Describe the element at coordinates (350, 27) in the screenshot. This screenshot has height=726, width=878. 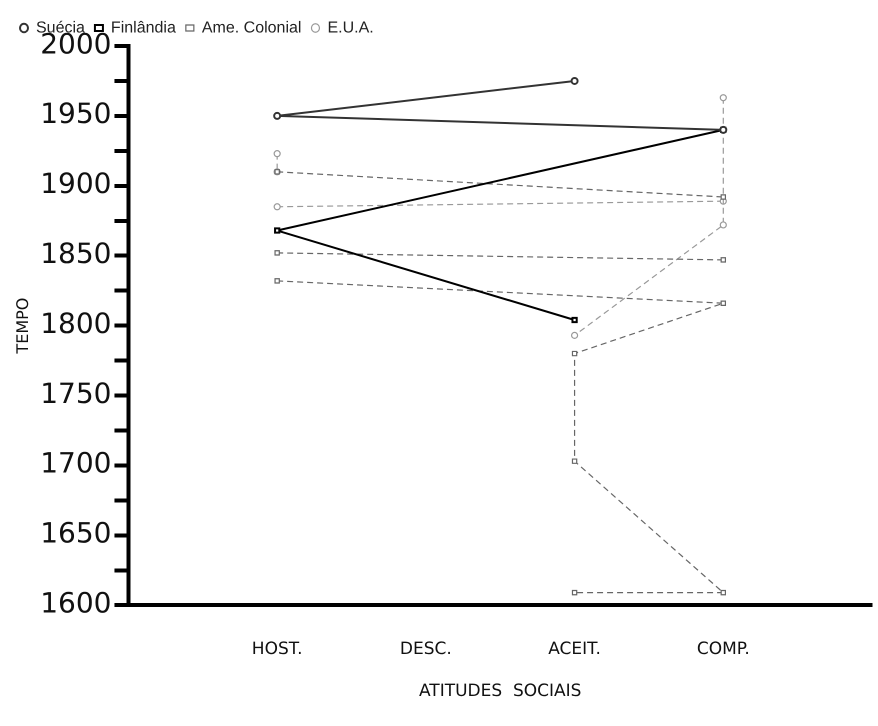
I see `legend-label: E.U.A.` at that location.